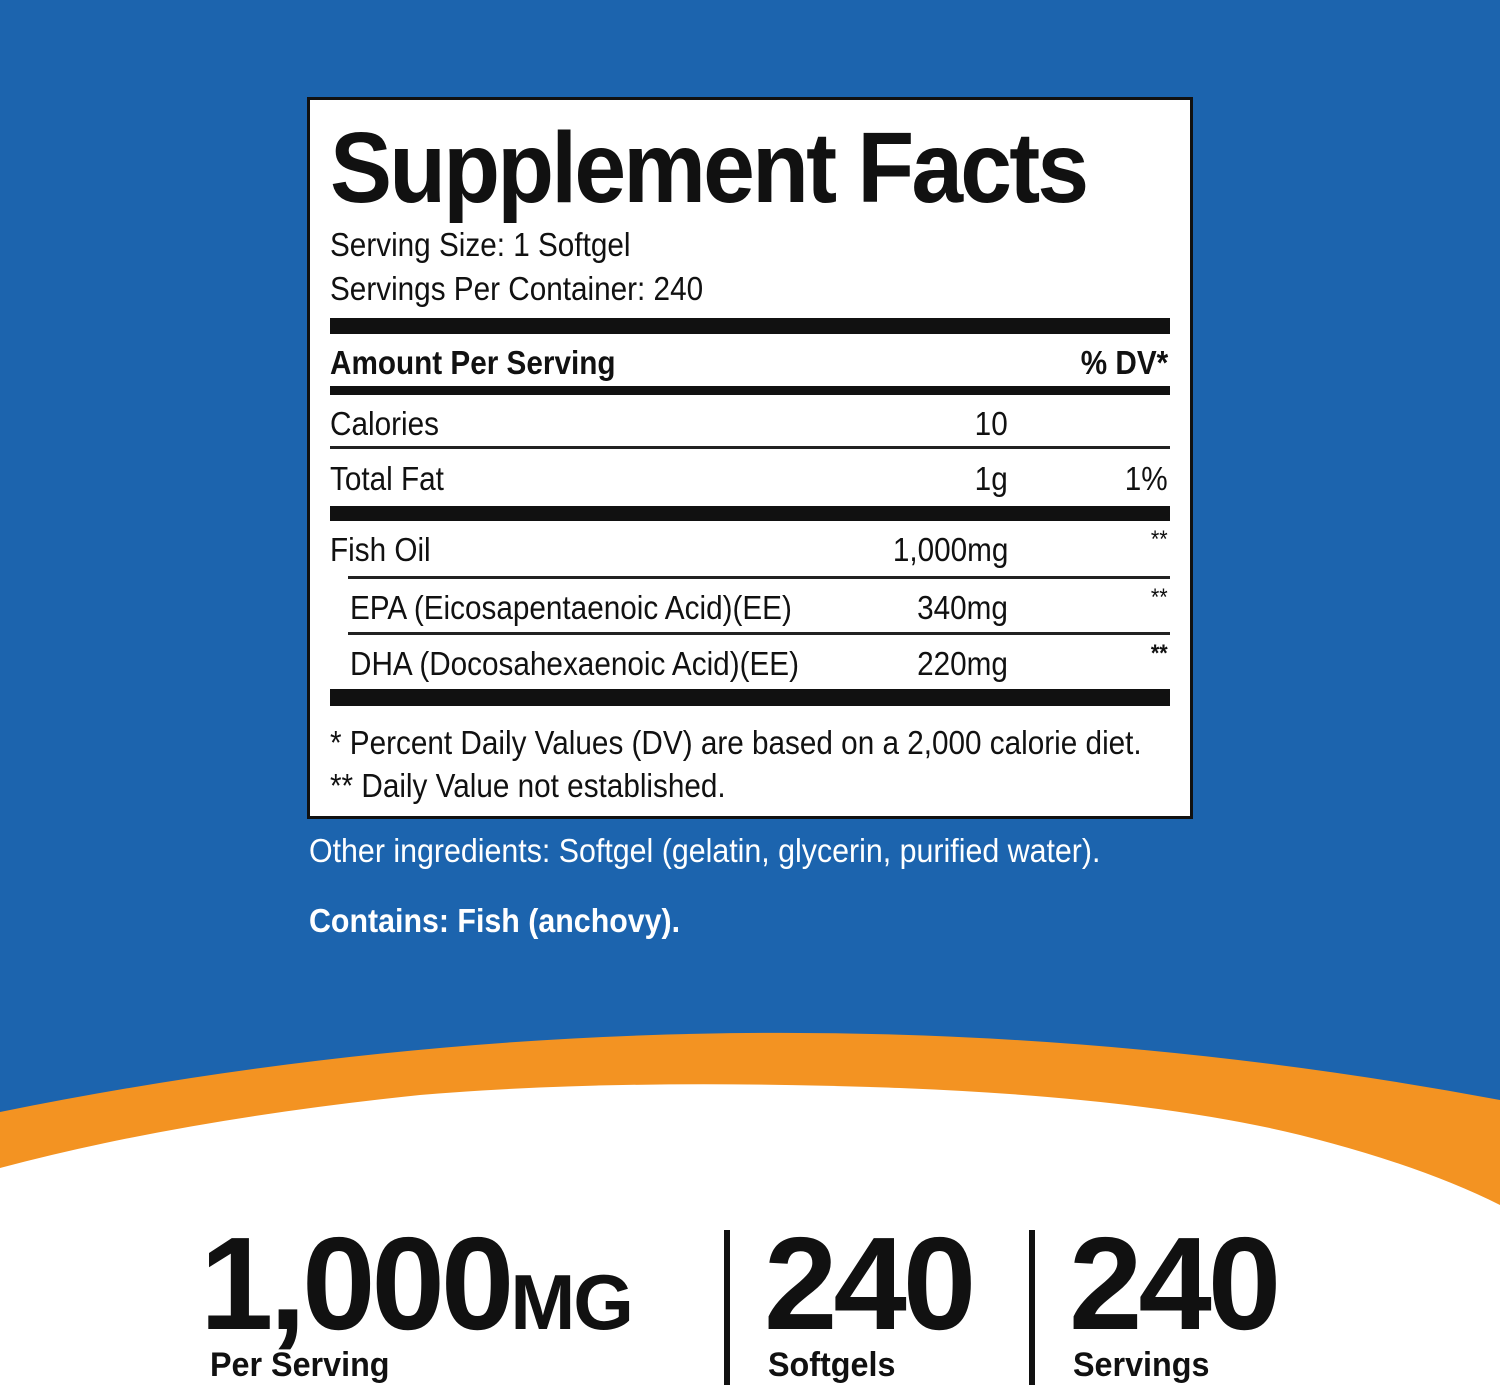  What do you see at coordinates (528, 785) in the screenshot?
I see `footnote-not-established: ** Daily Value not established.` at bounding box center [528, 785].